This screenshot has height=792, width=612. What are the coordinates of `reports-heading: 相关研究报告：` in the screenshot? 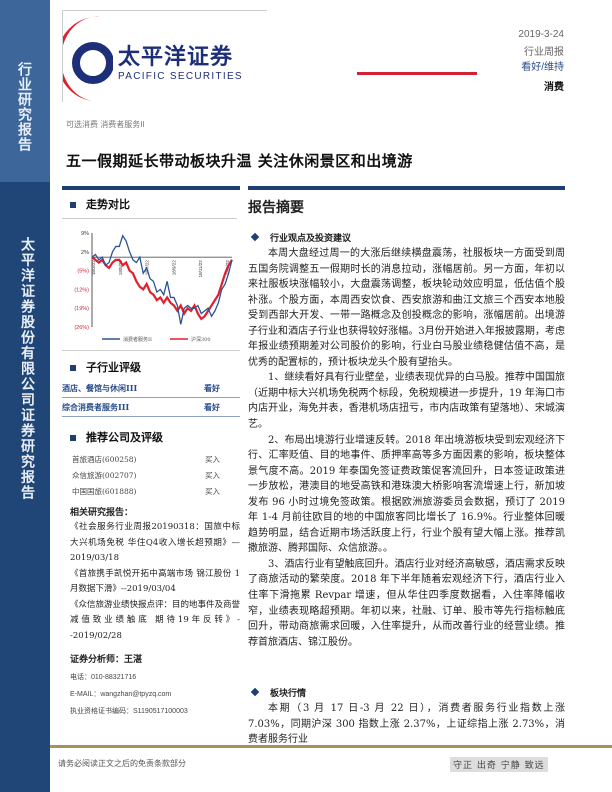 It's located at (102, 513).